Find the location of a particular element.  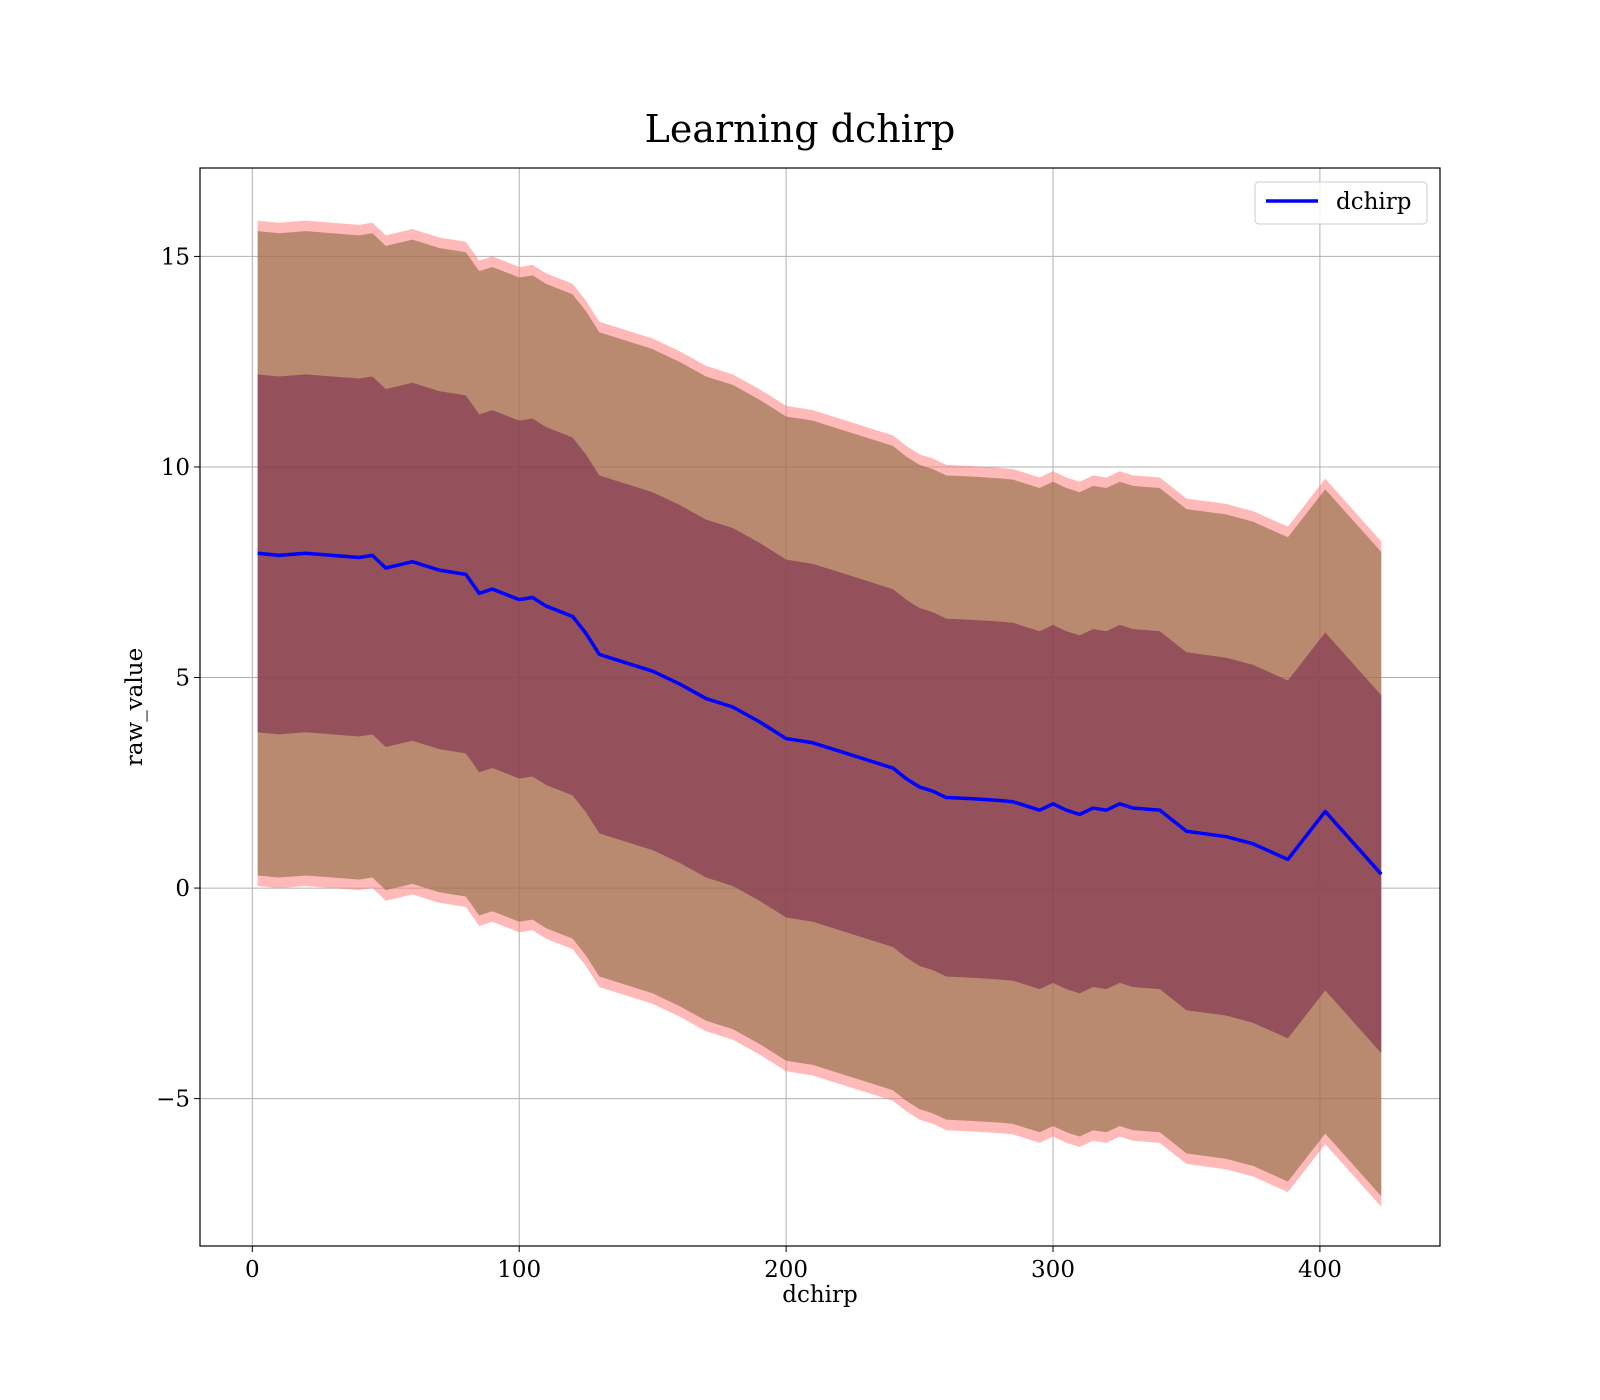

legend: dchirp is located at coordinates (1341, 203).